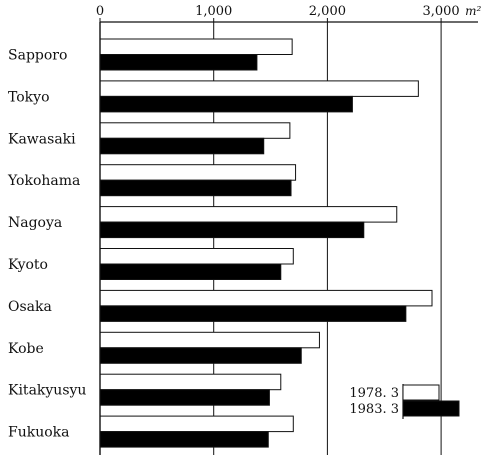  What do you see at coordinates (39, 433) in the screenshot?
I see `category-label: Fukuoka` at bounding box center [39, 433].